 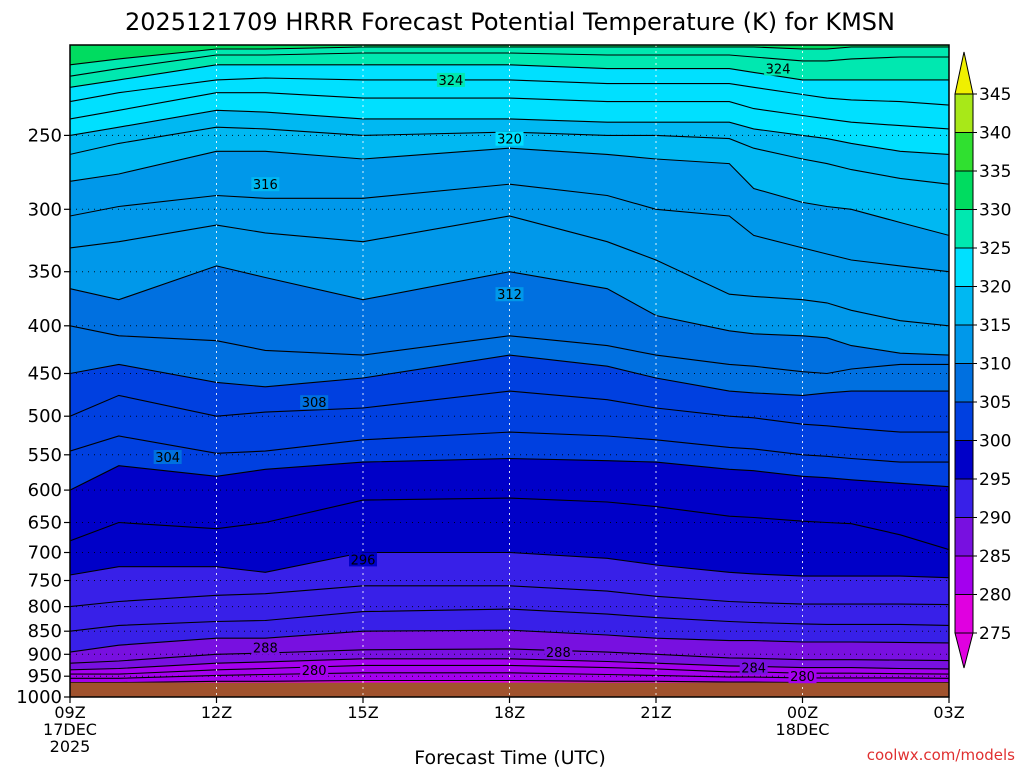 What do you see at coordinates (995, 288) in the screenshot?
I see `colorbar-label: 320` at bounding box center [995, 288].